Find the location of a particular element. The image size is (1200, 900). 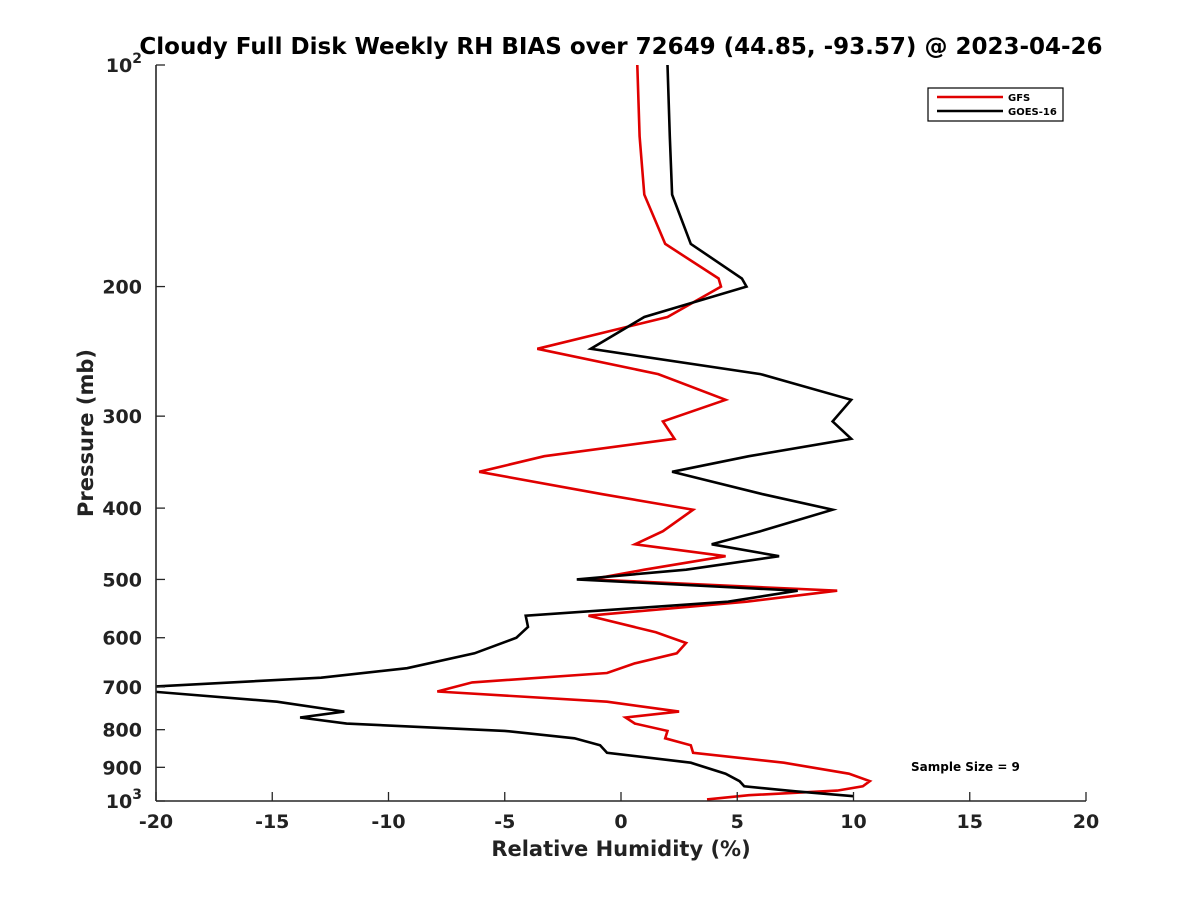

x-axis-ticks: -20 -15 -10 -5 0 5 10 15 20 is located at coordinates (619, 812).